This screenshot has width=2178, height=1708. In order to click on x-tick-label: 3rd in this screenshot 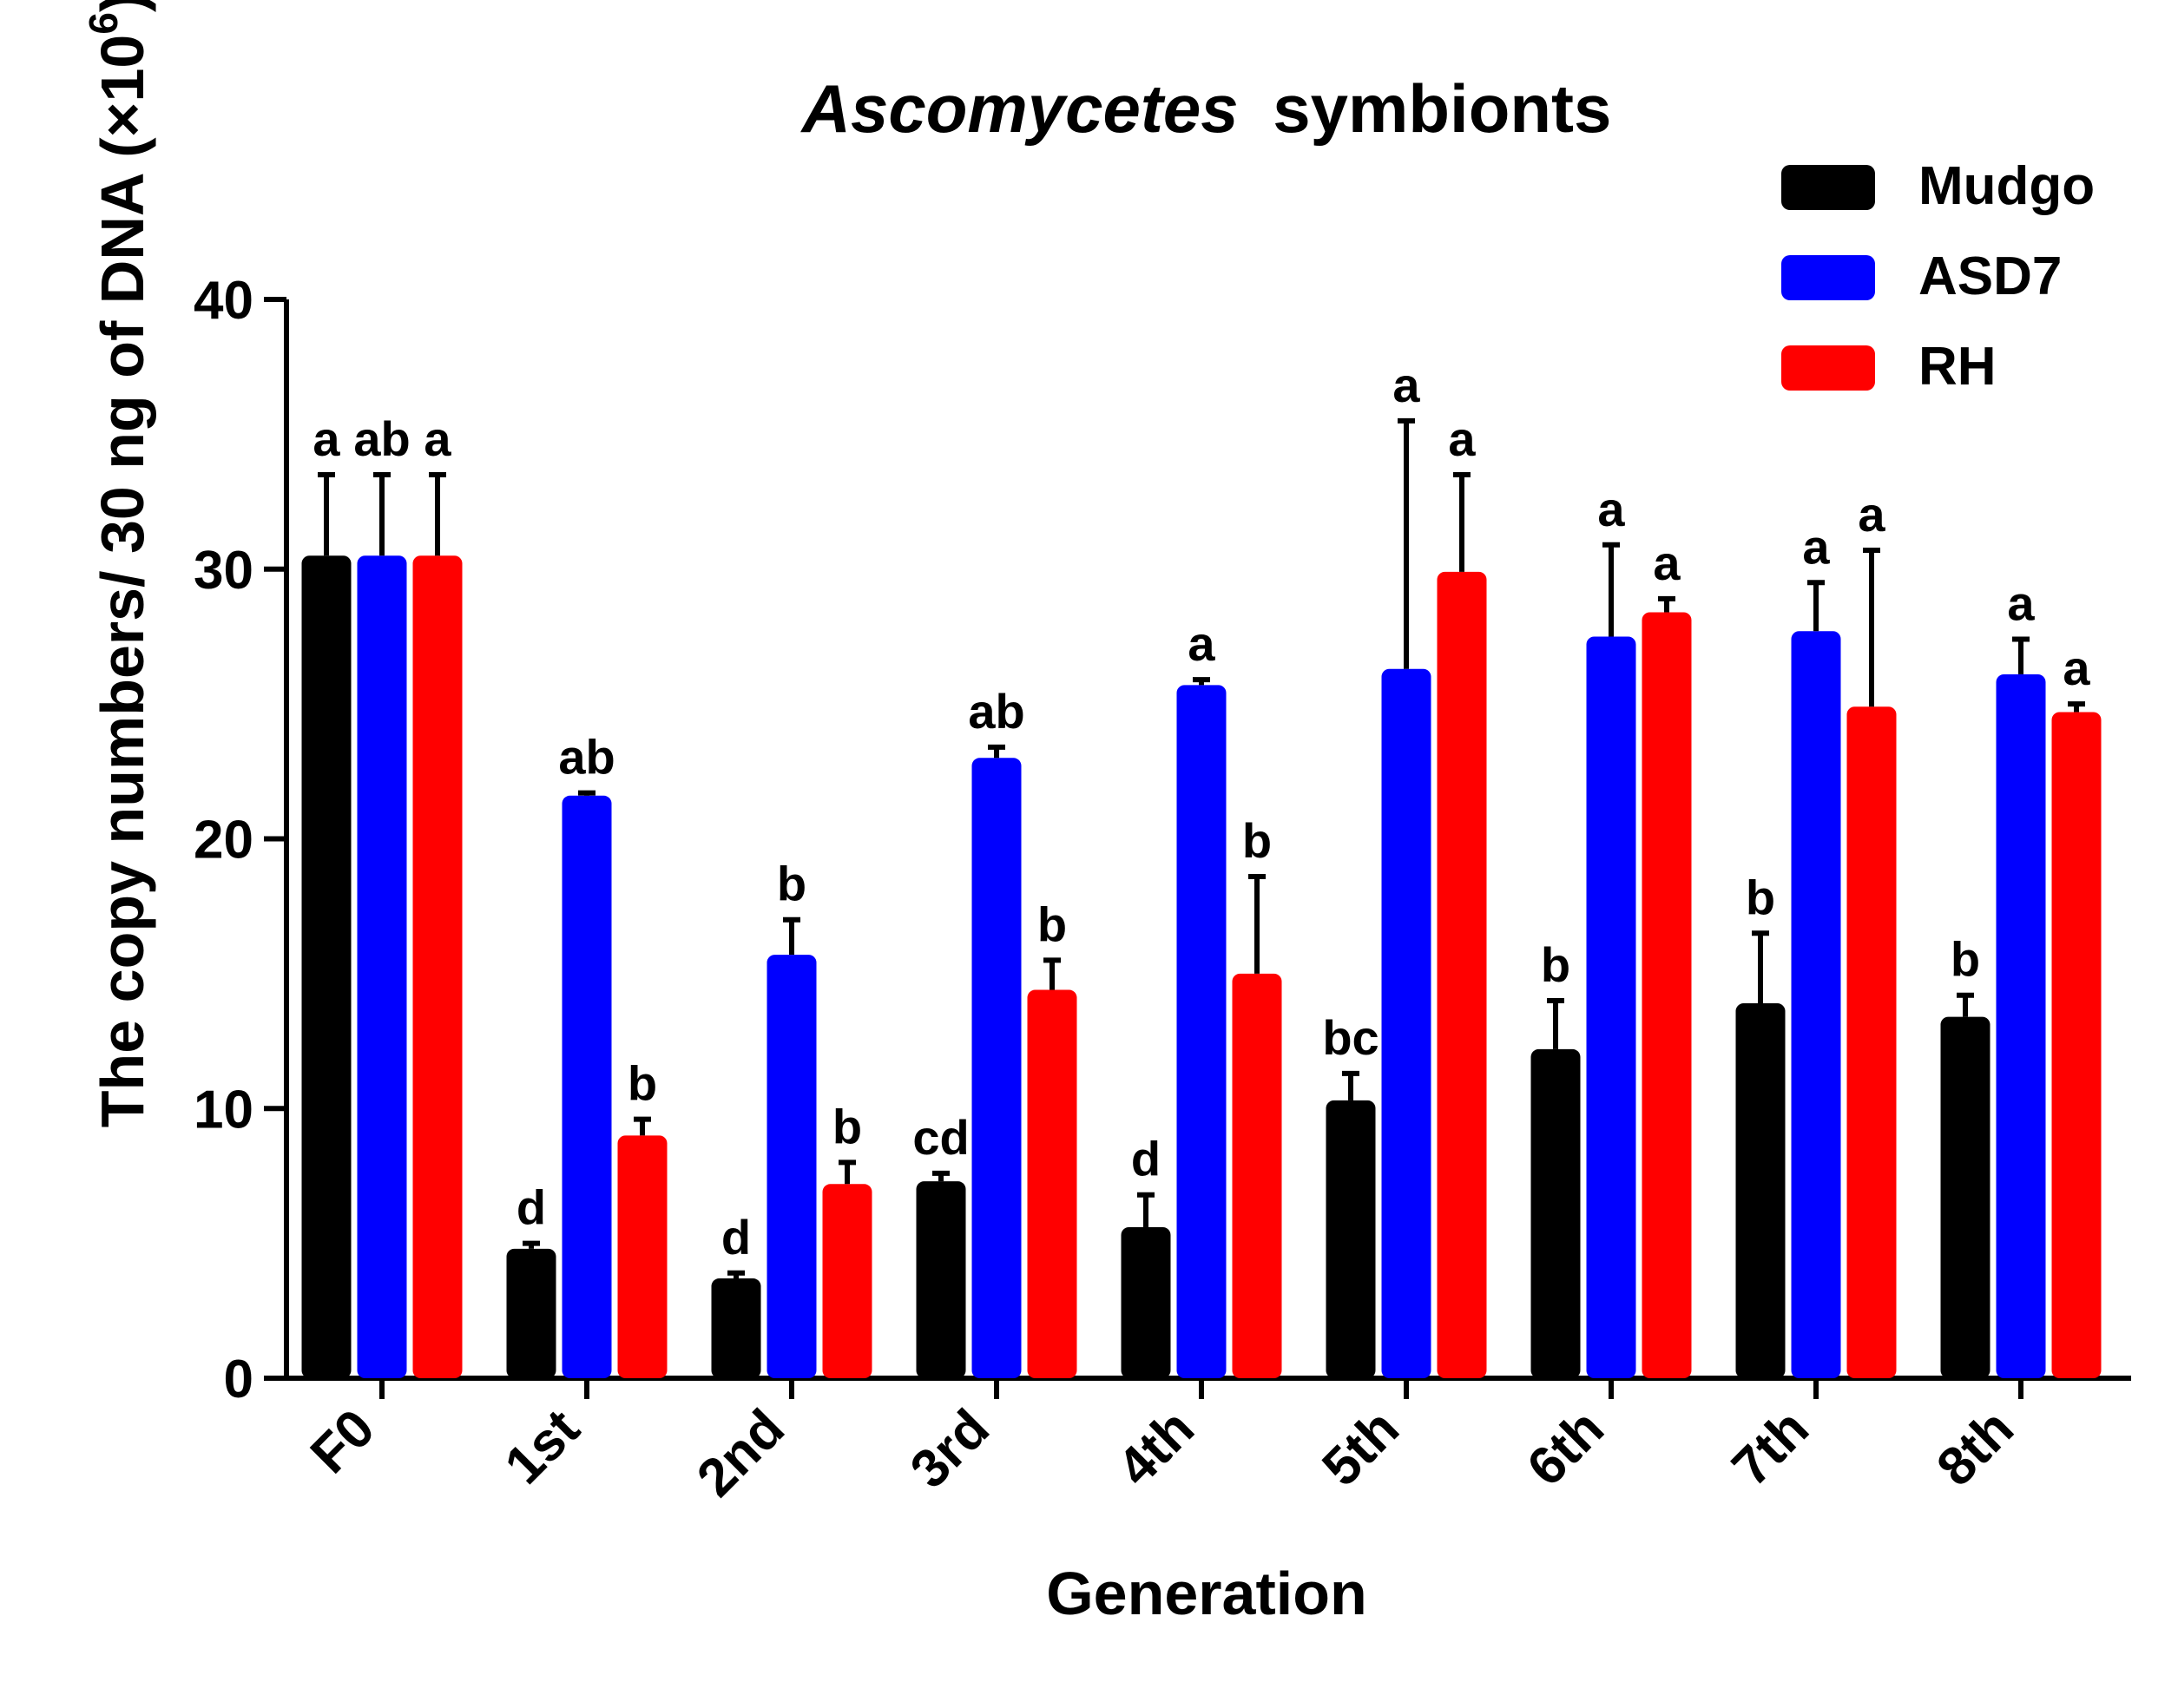, I will do `click(950, 1449)`.